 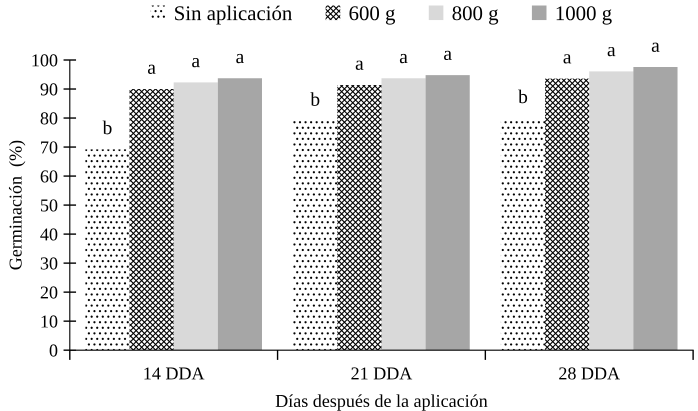 I want to click on y-tick-label: 70, so click(x=49, y=147).